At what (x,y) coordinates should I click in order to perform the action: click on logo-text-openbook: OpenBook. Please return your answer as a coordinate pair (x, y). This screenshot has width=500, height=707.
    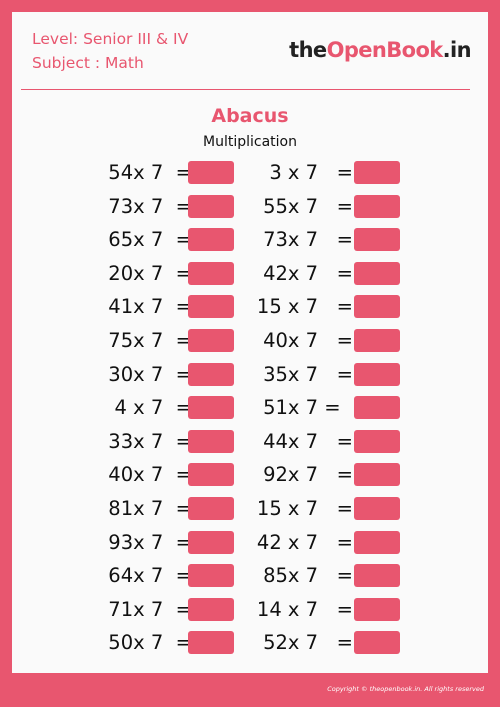
    Looking at the image, I should click on (385, 50).